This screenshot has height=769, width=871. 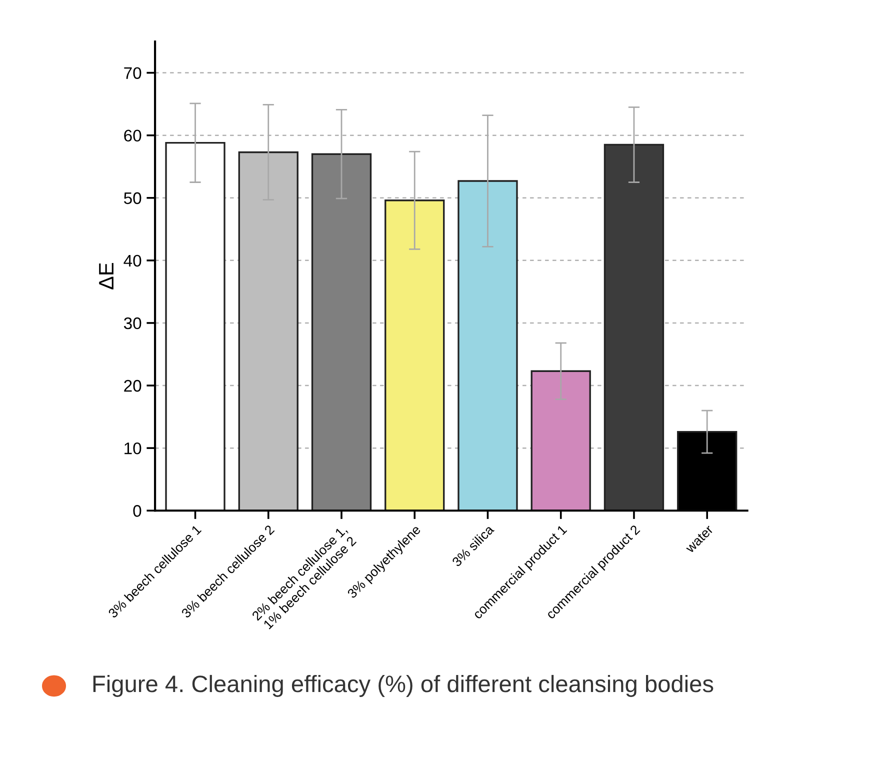 I want to click on y-tick-label: 60, so click(x=133, y=136).